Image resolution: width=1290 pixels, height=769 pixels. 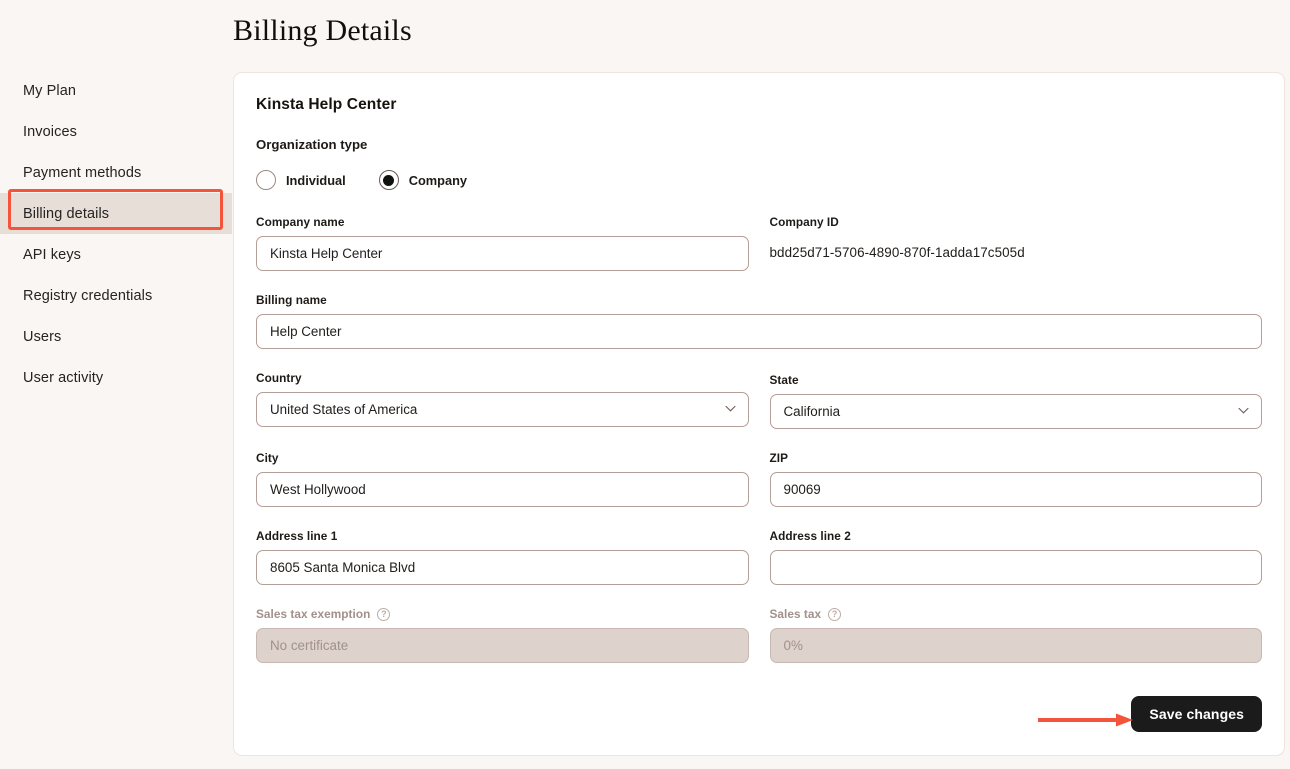 What do you see at coordinates (300, 222) in the screenshot?
I see `field-label: Company name` at bounding box center [300, 222].